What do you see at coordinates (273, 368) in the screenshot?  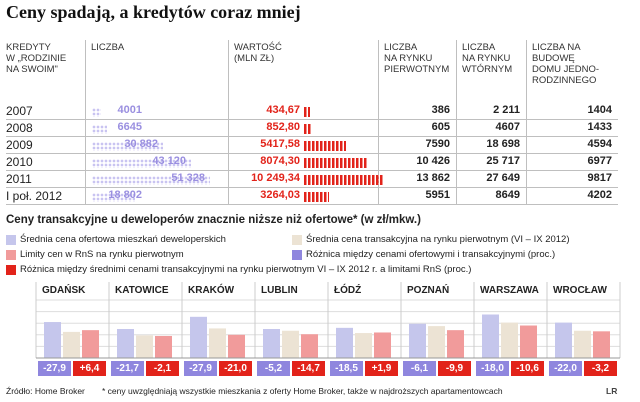 I see `offer-difference-badge: -5,2` at bounding box center [273, 368].